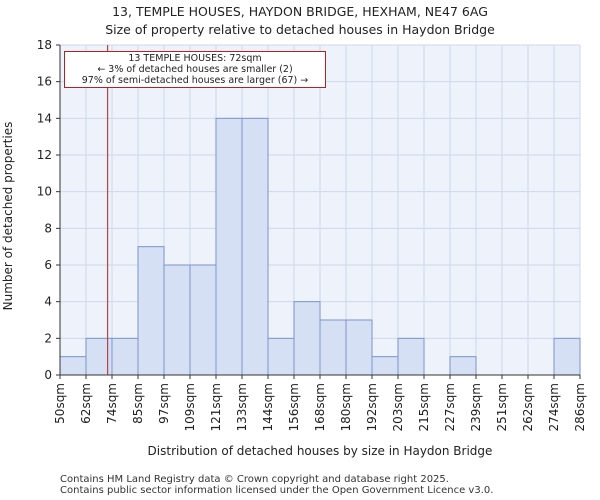 The width and height of the screenshot is (600, 500). Describe the element at coordinates (86, 403) in the screenshot. I see `x-tick-label: 62sqm` at that location.